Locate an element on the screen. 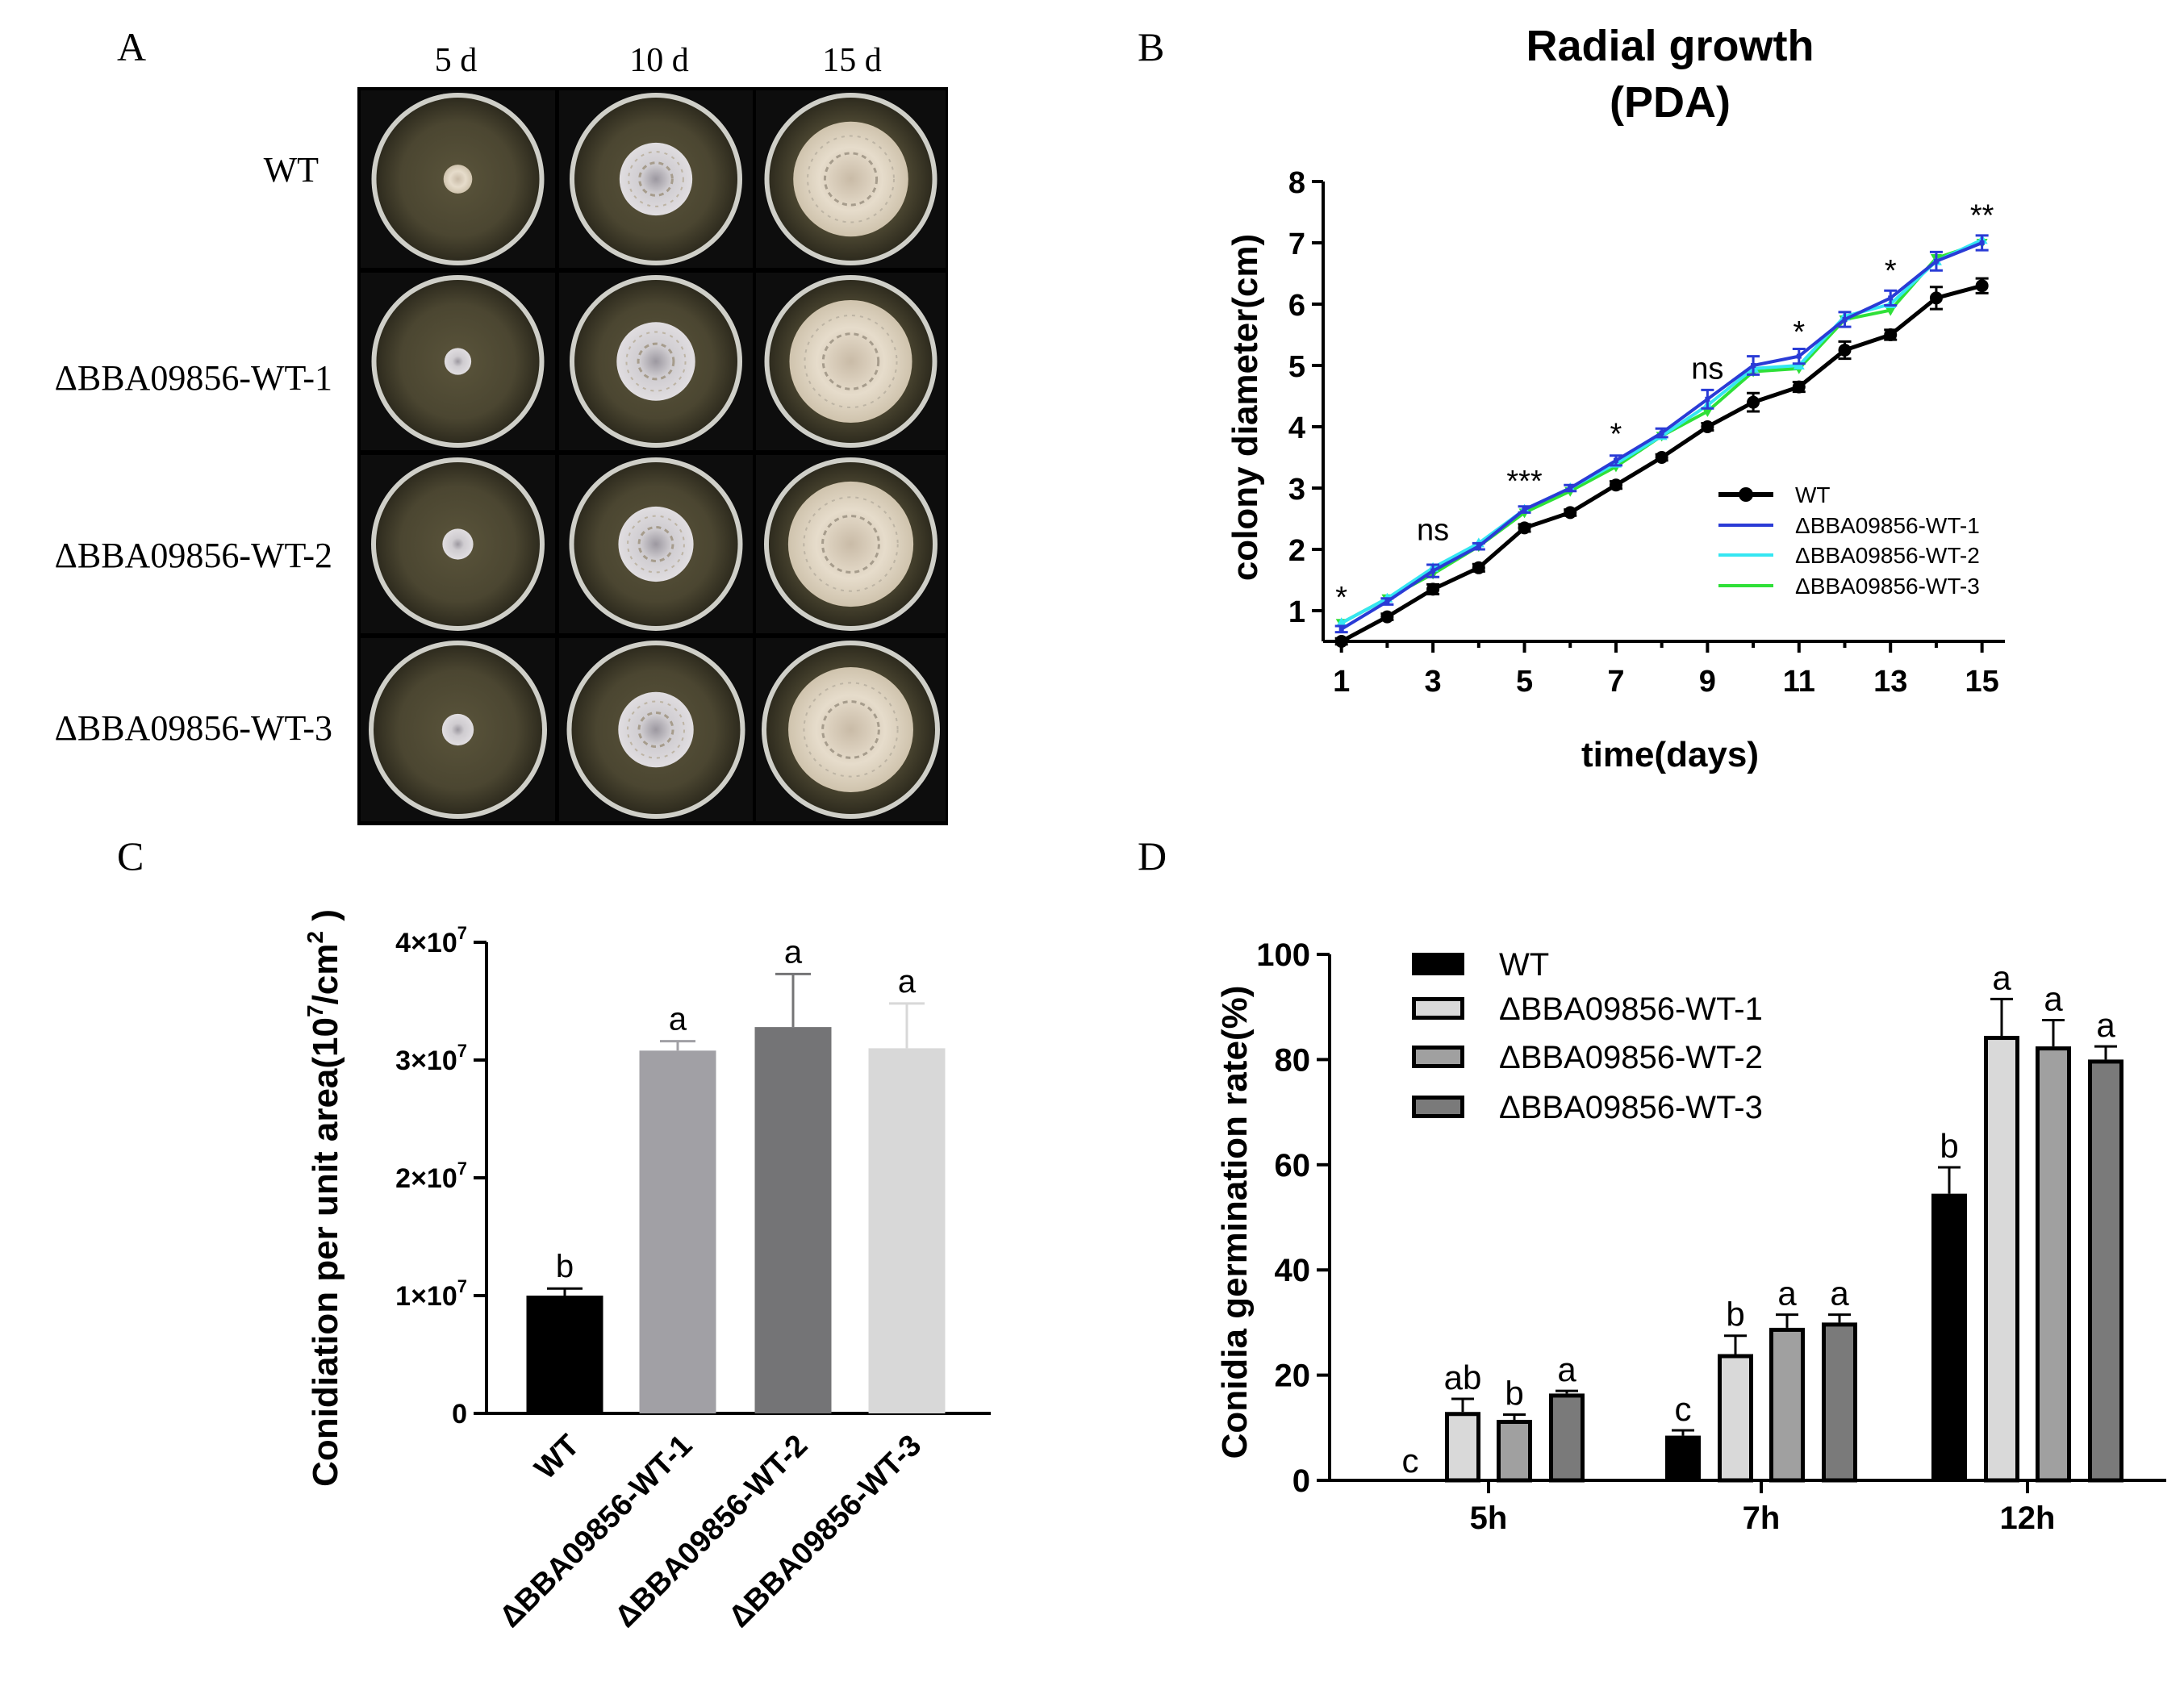  y-axis-label: Conidiation per unit area(107/cm2 ) is located at coordinates (324, 1198).